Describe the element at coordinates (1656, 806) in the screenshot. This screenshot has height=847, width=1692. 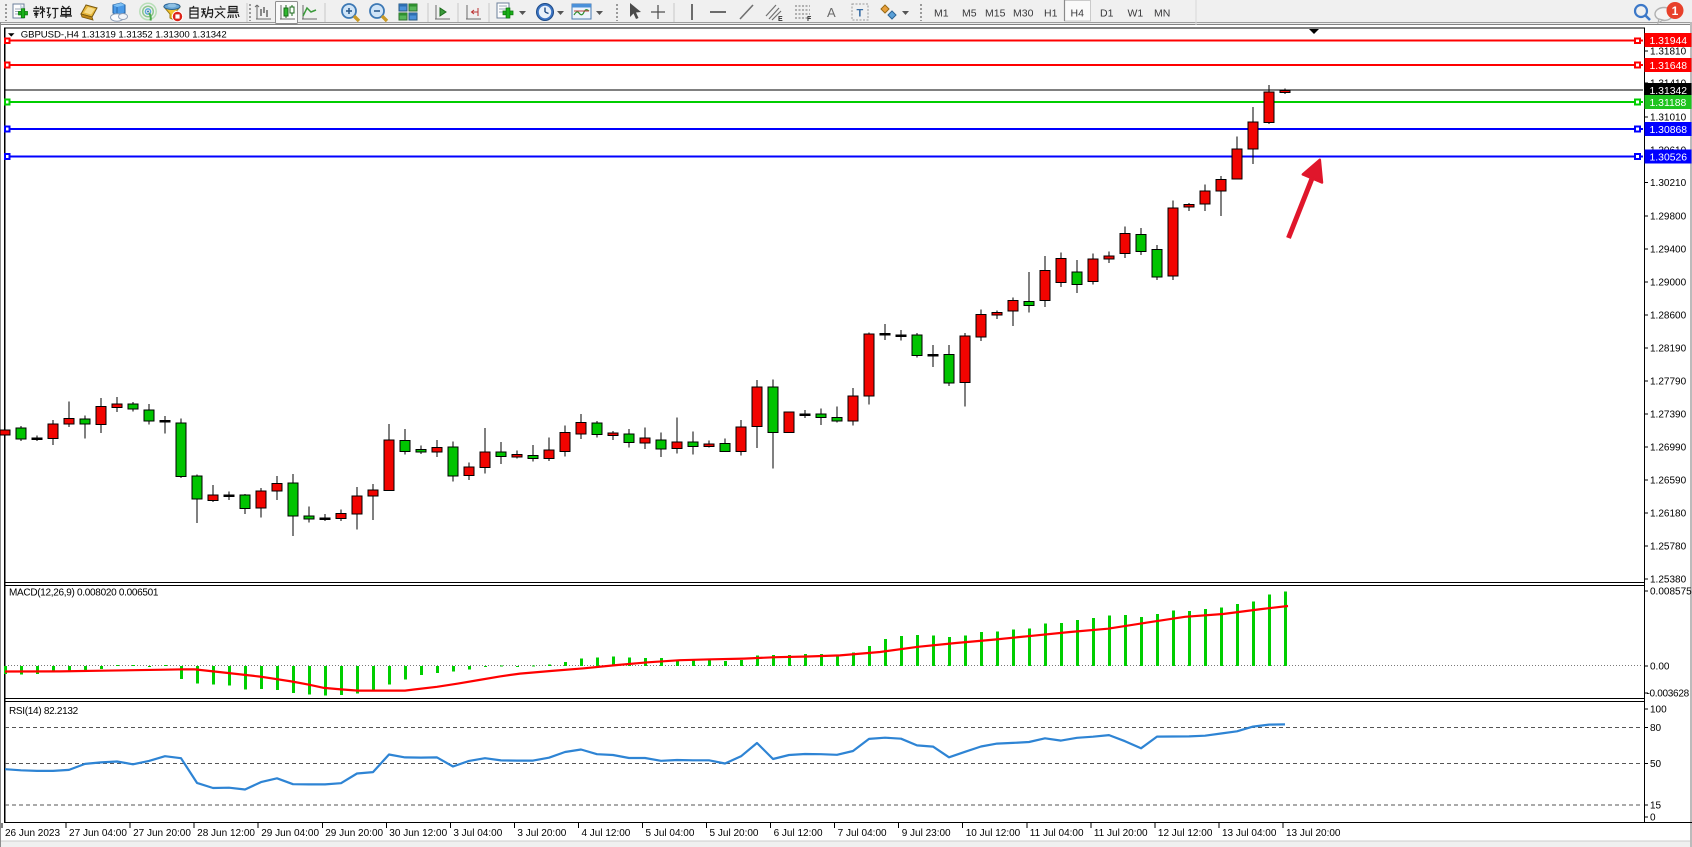
I see `svg-text: 15` at that location.